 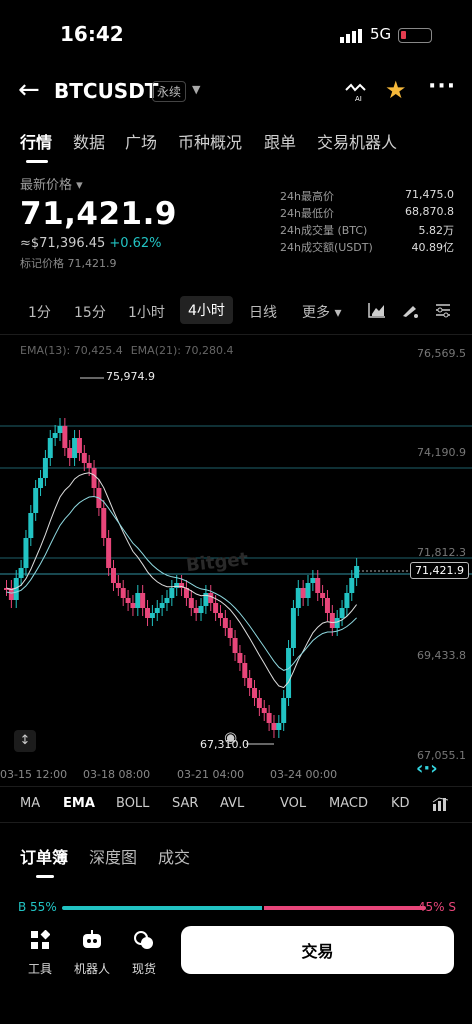 What do you see at coordinates (206, 310) in the screenshot?
I see `interval-4h: 4小时` at bounding box center [206, 310].